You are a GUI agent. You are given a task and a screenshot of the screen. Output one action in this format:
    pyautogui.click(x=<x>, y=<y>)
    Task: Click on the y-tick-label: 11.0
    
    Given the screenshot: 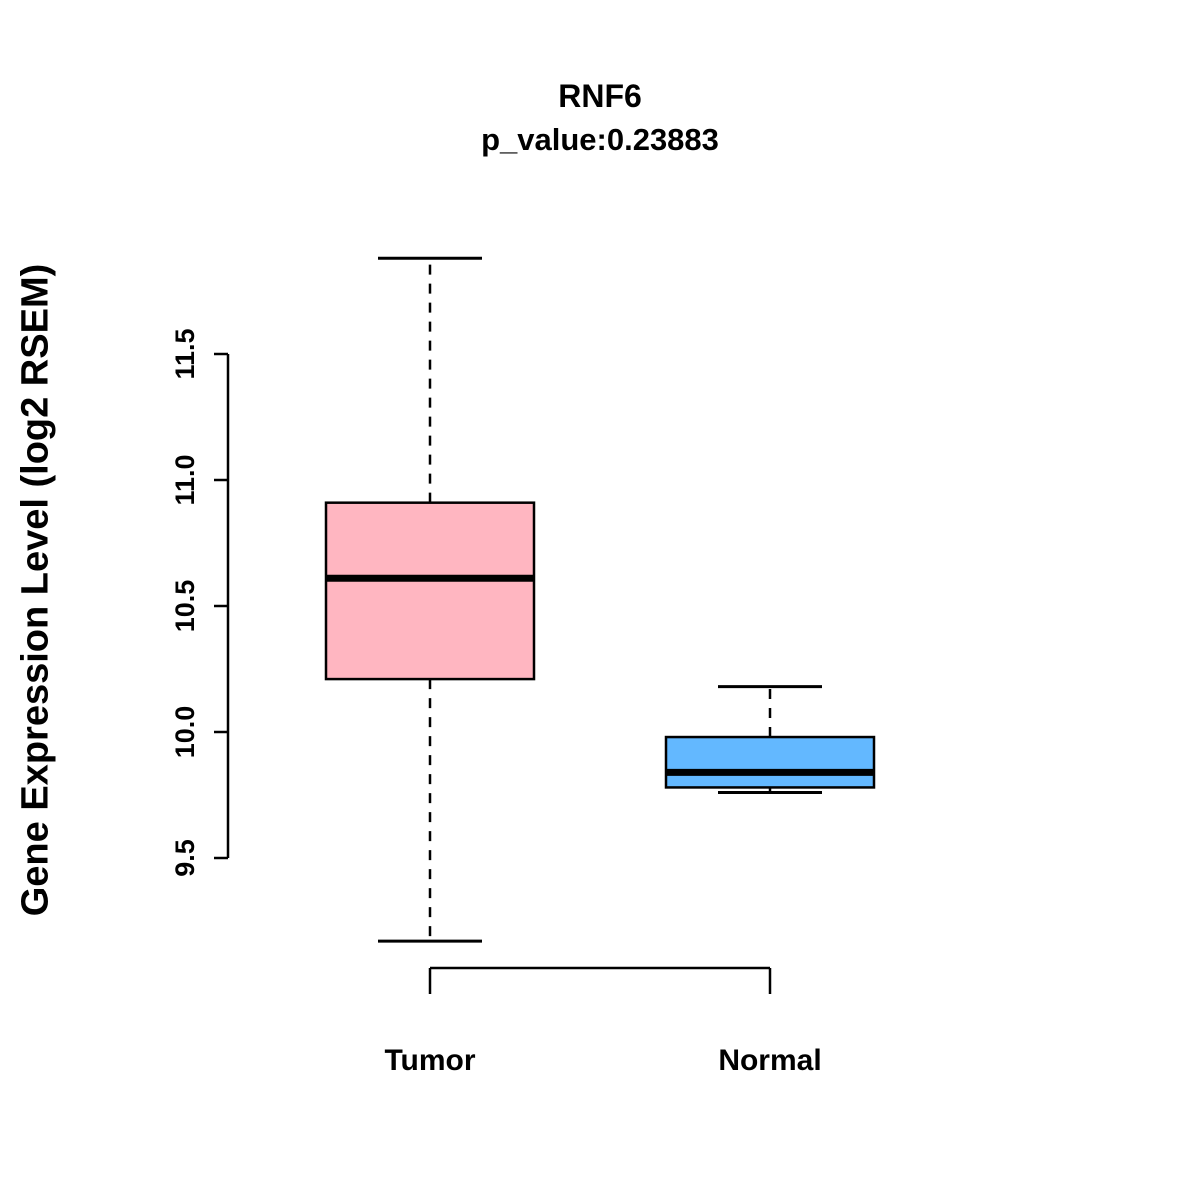 What is the action you would take?
    pyautogui.click(x=185, y=479)
    